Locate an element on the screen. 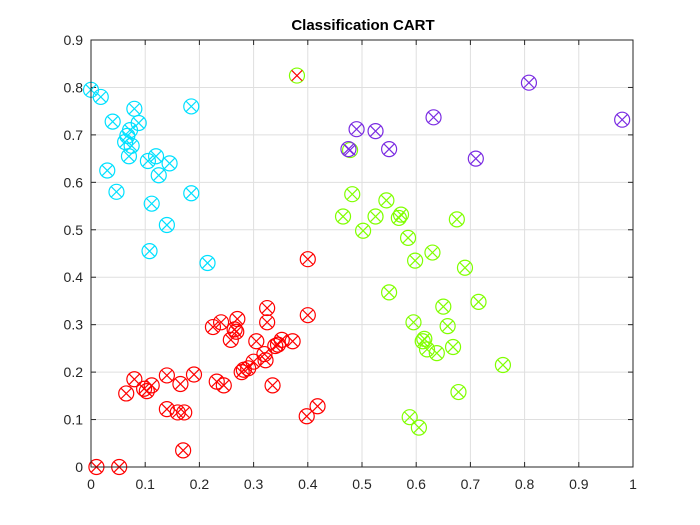 Image resolution: width=700 pixels, height=525 pixels. y-tick-label: 0.7 is located at coordinates (74, 135).